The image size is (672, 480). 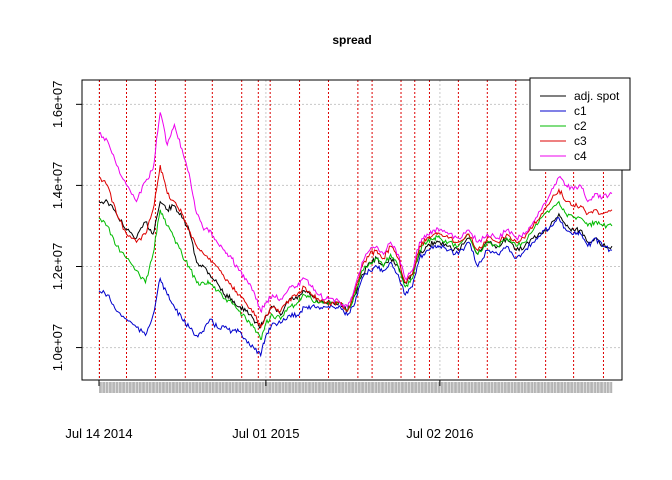 What do you see at coordinates (580, 141) in the screenshot?
I see `legend-label-c3: c3` at bounding box center [580, 141].